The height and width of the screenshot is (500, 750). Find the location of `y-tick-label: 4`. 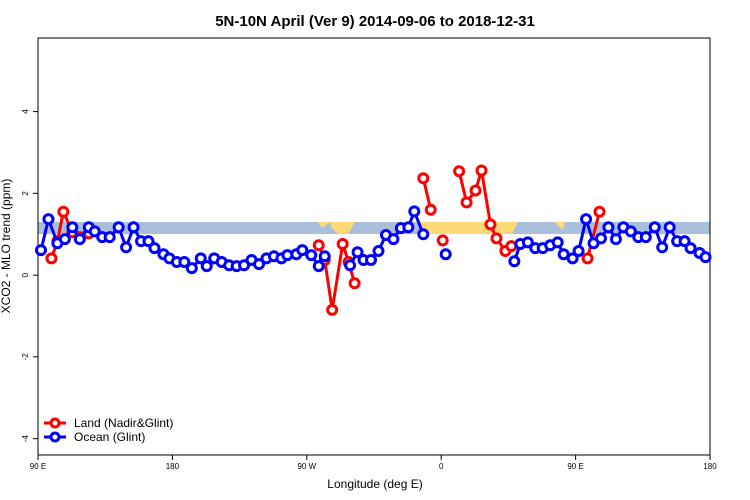

y-tick-label: 4 is located at coordinates (25, 111).